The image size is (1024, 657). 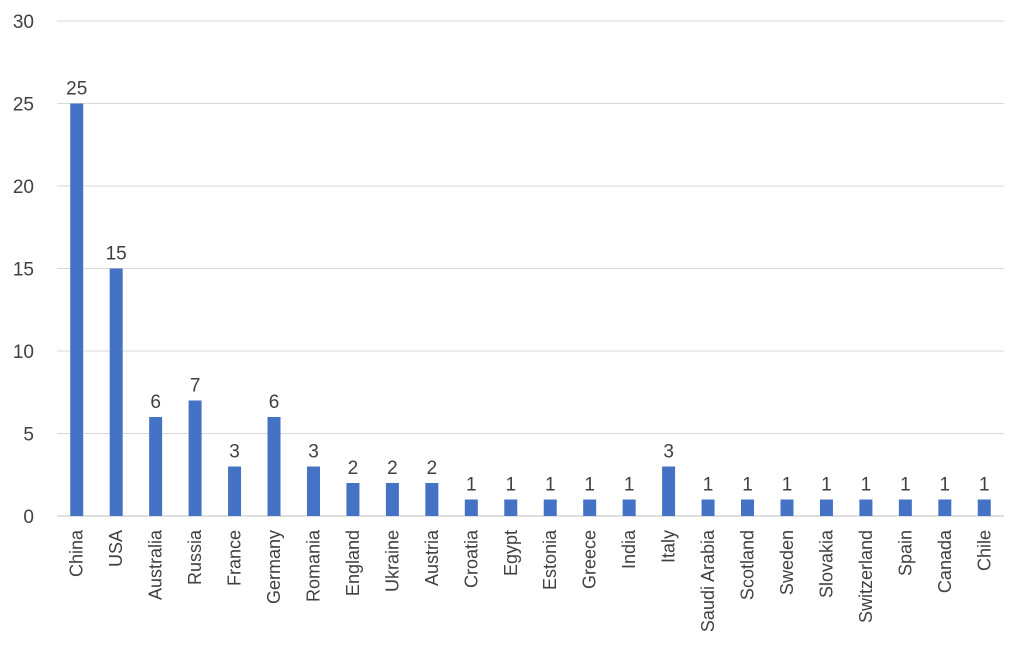 I want to click on y-tick-label: 20, so click(x=23, y=187).